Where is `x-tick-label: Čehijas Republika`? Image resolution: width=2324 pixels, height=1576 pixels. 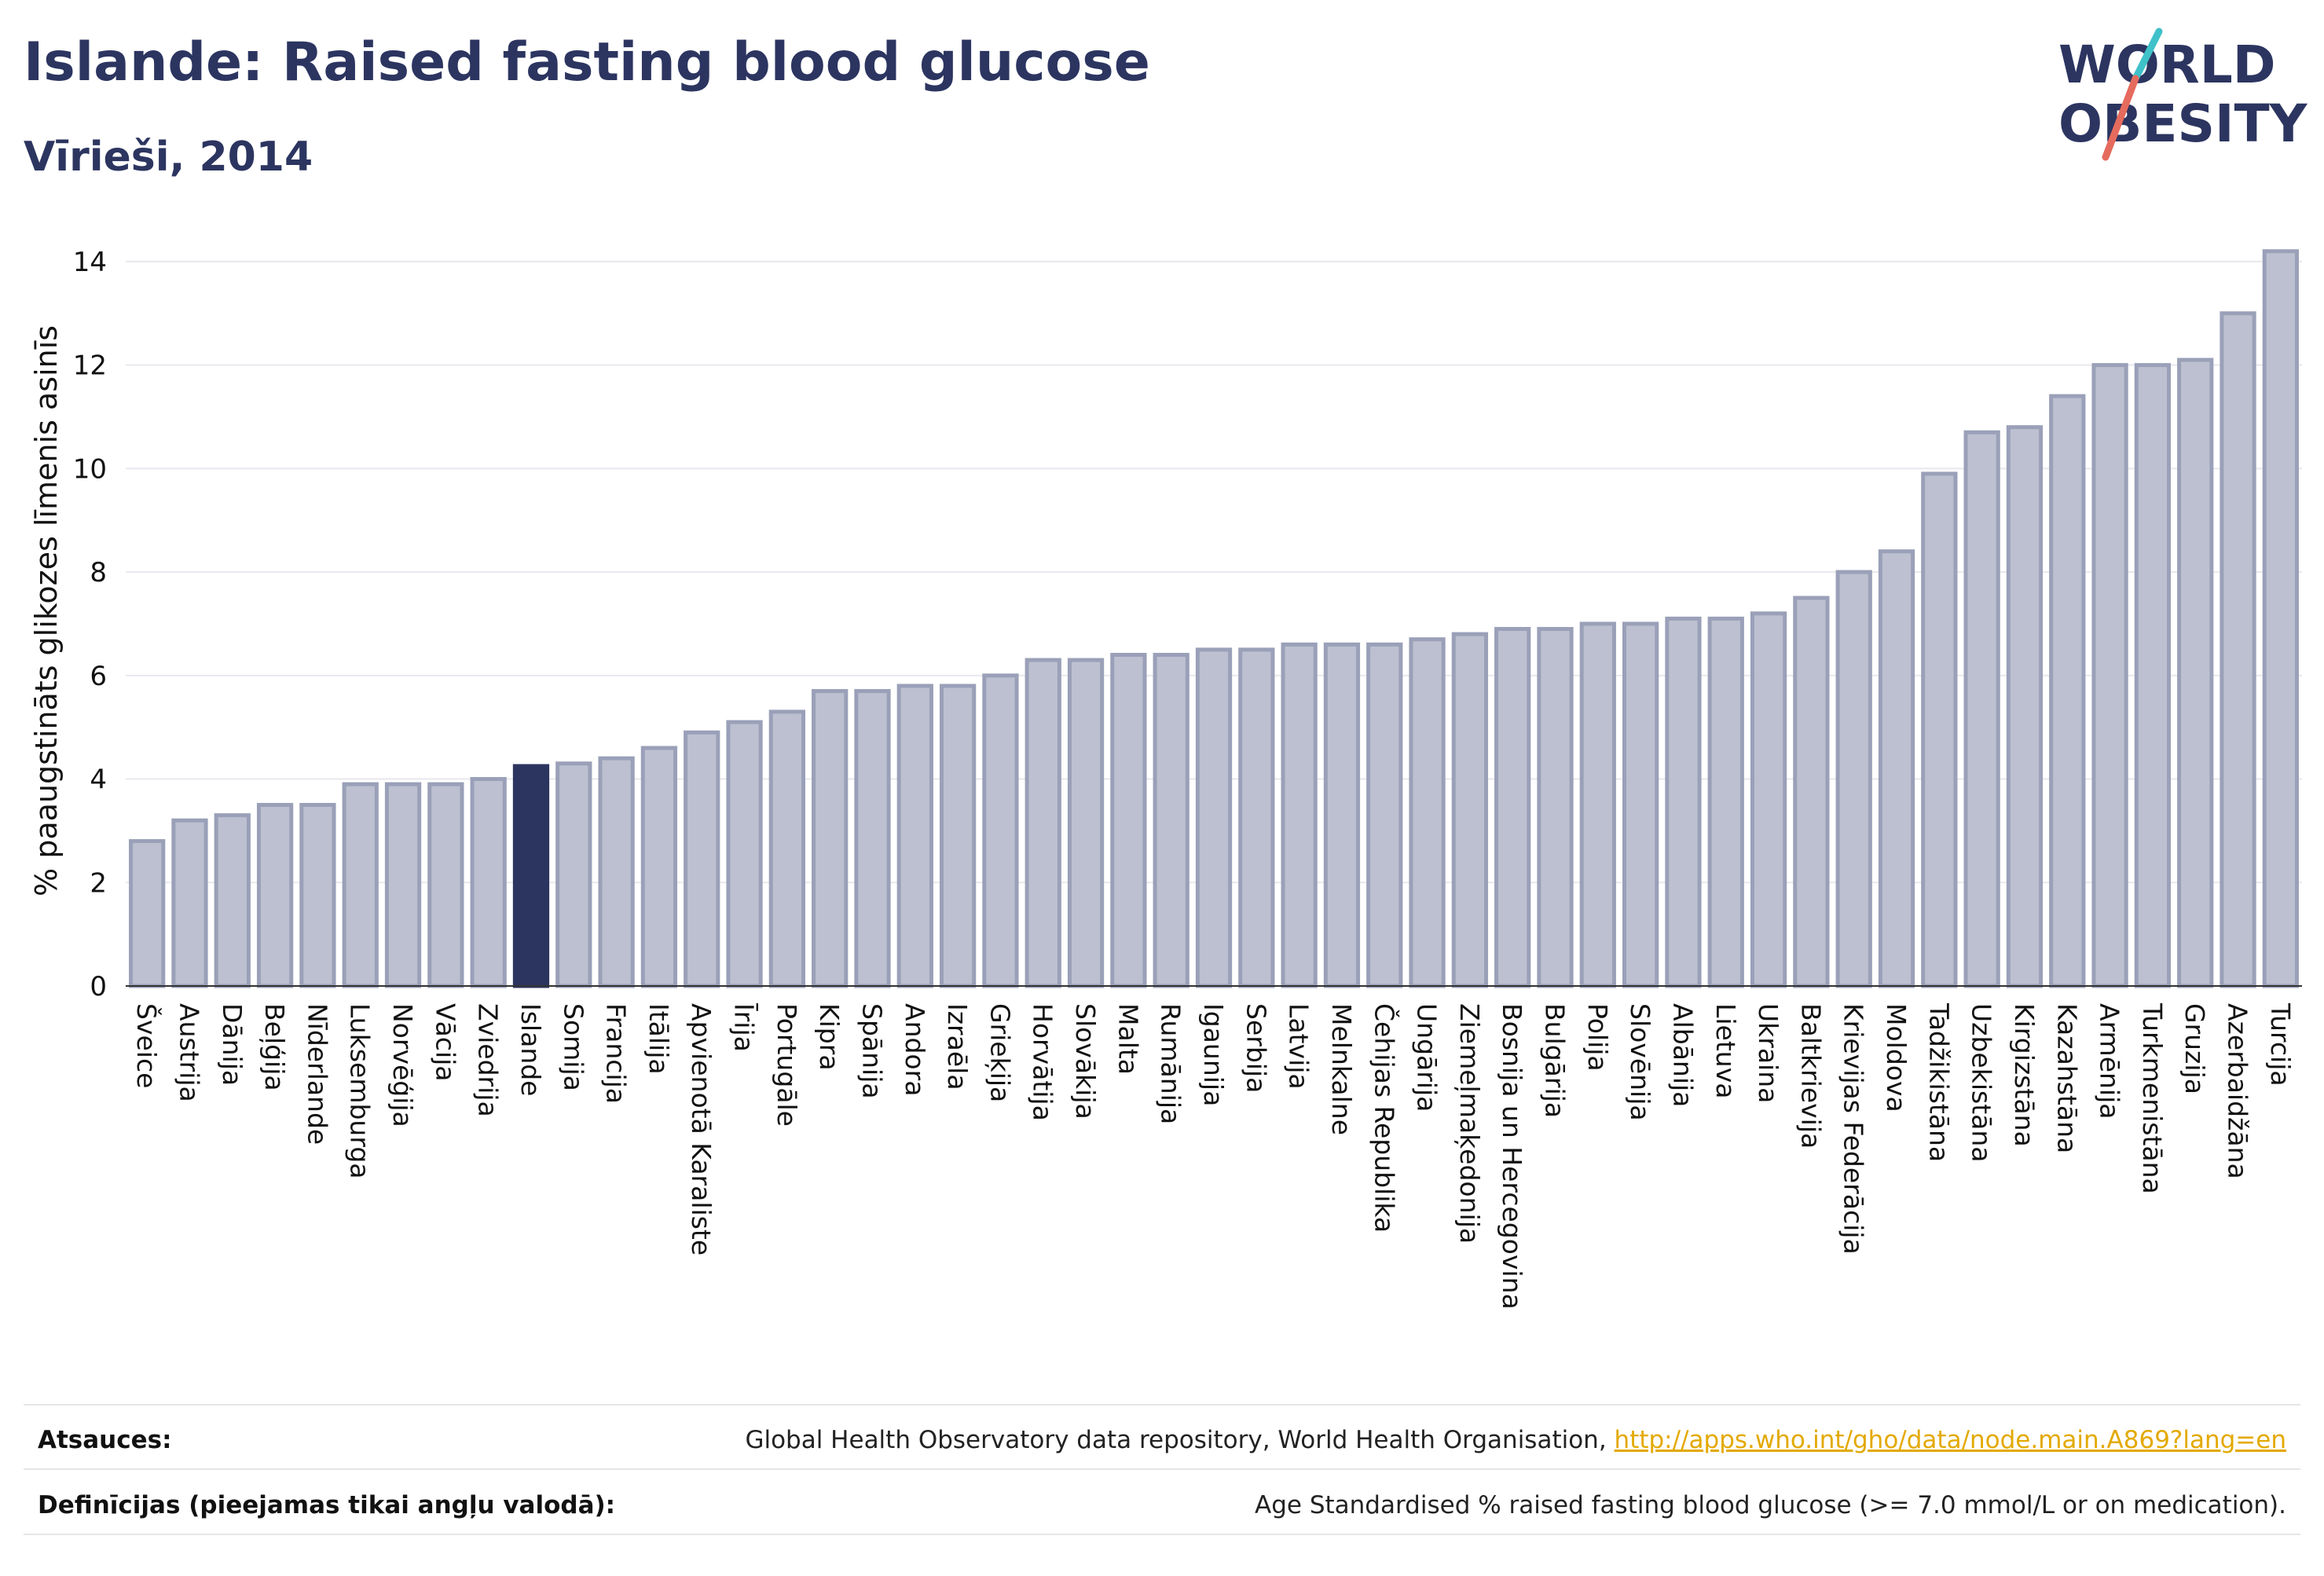
x-tick-label: Čehijas Republika is located at coordinates (1384, 1118).